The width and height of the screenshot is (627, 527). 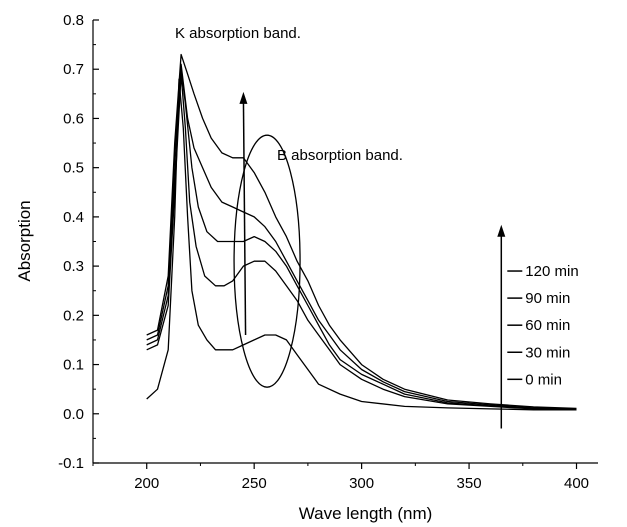 What do you see at coordinates (73, 315) in the screenshot?
I see `y-tick-label: 0.2` at bounding box center [73, 315].